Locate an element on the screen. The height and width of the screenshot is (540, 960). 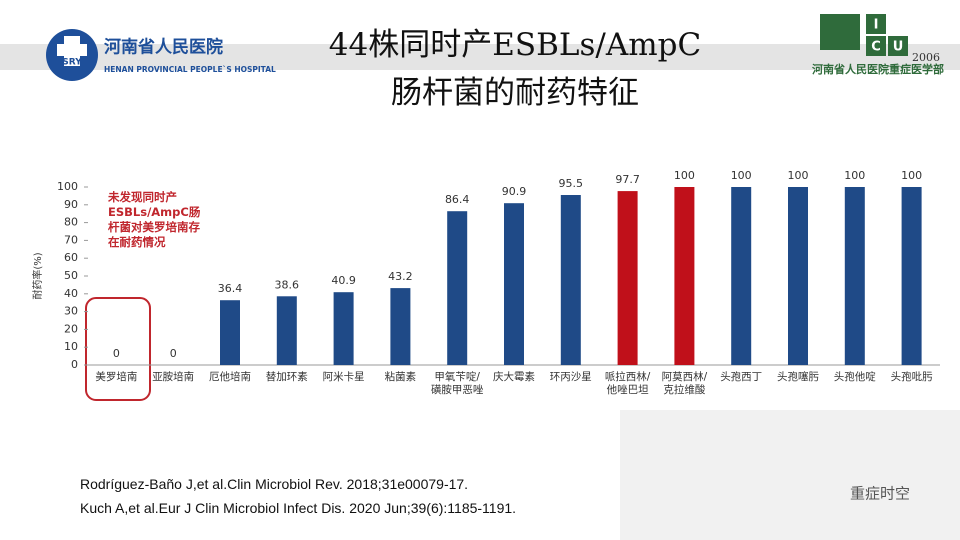
y-tick-label: 10 is located at coordinates (71, 346).